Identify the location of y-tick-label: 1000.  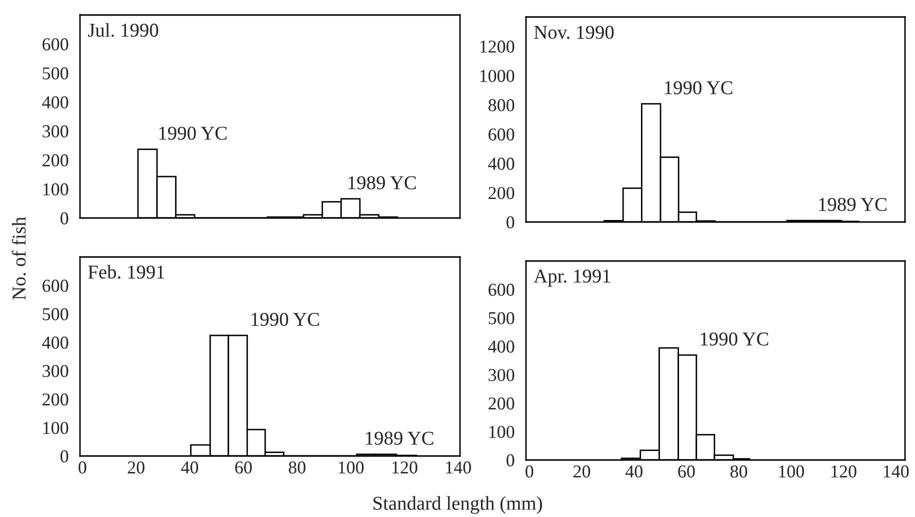
(497, 76).